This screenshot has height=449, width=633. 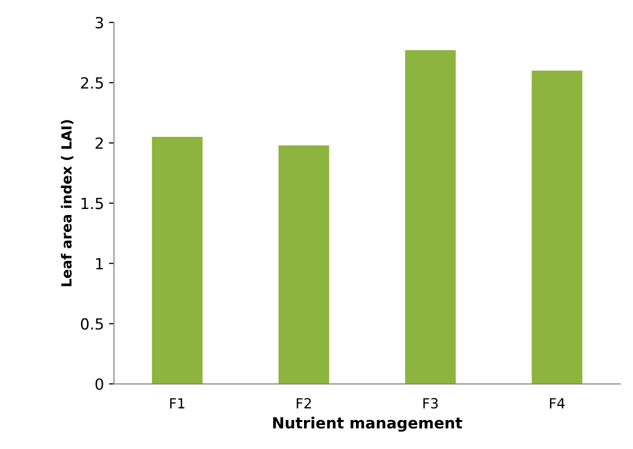 I want to click on x-tick-label: F2, so click(x=303, y=403).